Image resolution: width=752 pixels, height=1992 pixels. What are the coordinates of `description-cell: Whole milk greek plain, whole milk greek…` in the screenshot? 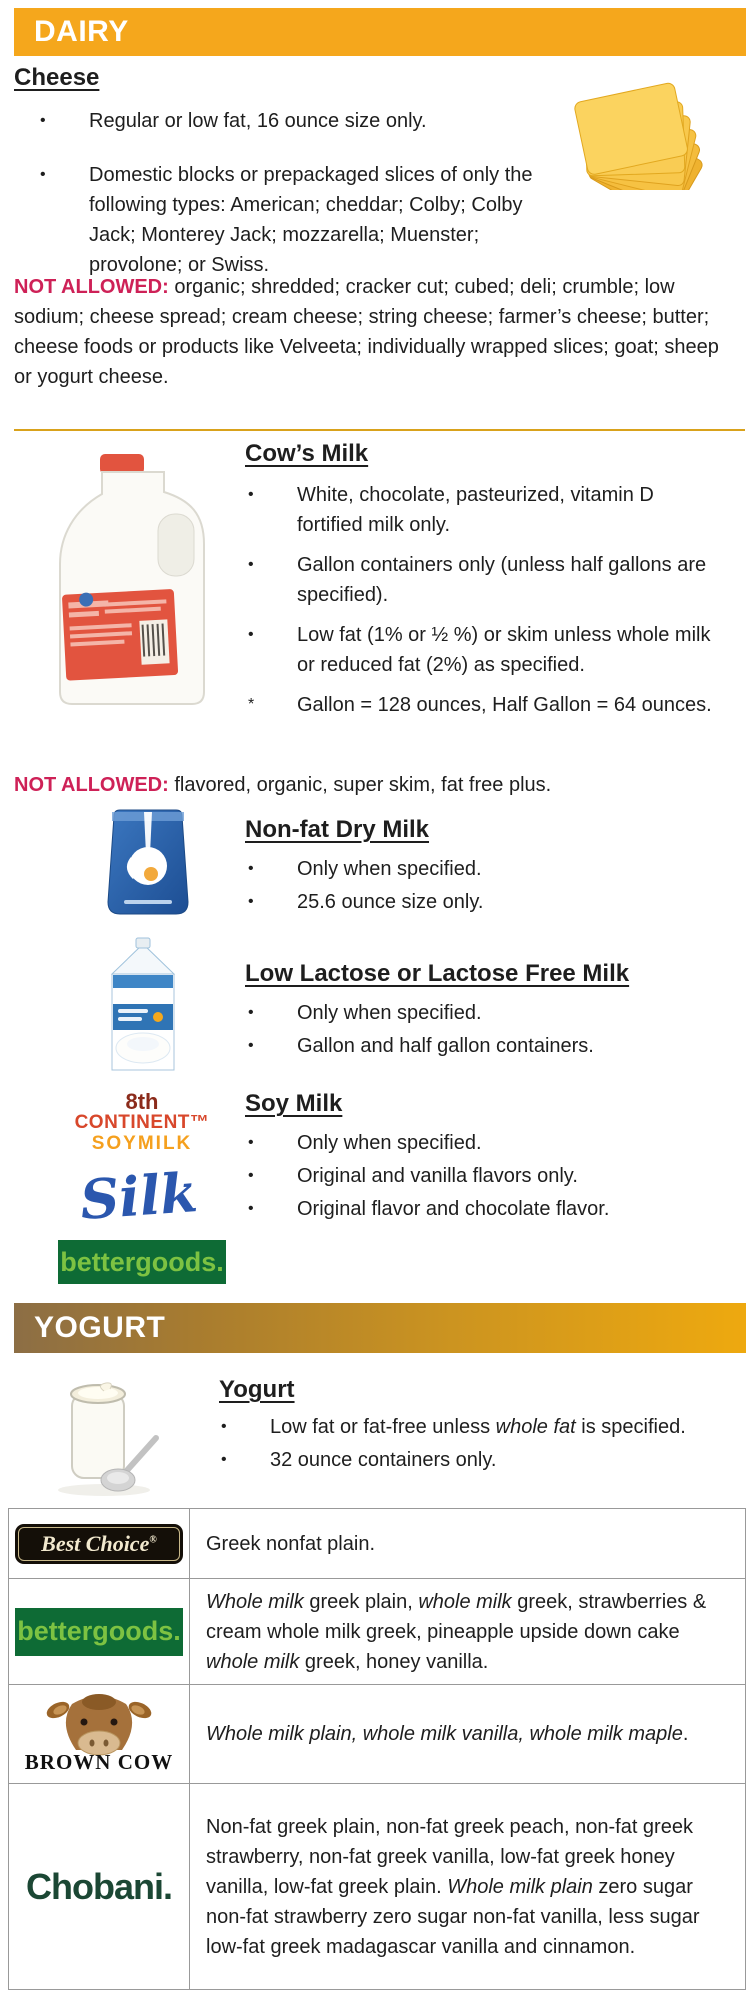 It's located at (467, 1631).